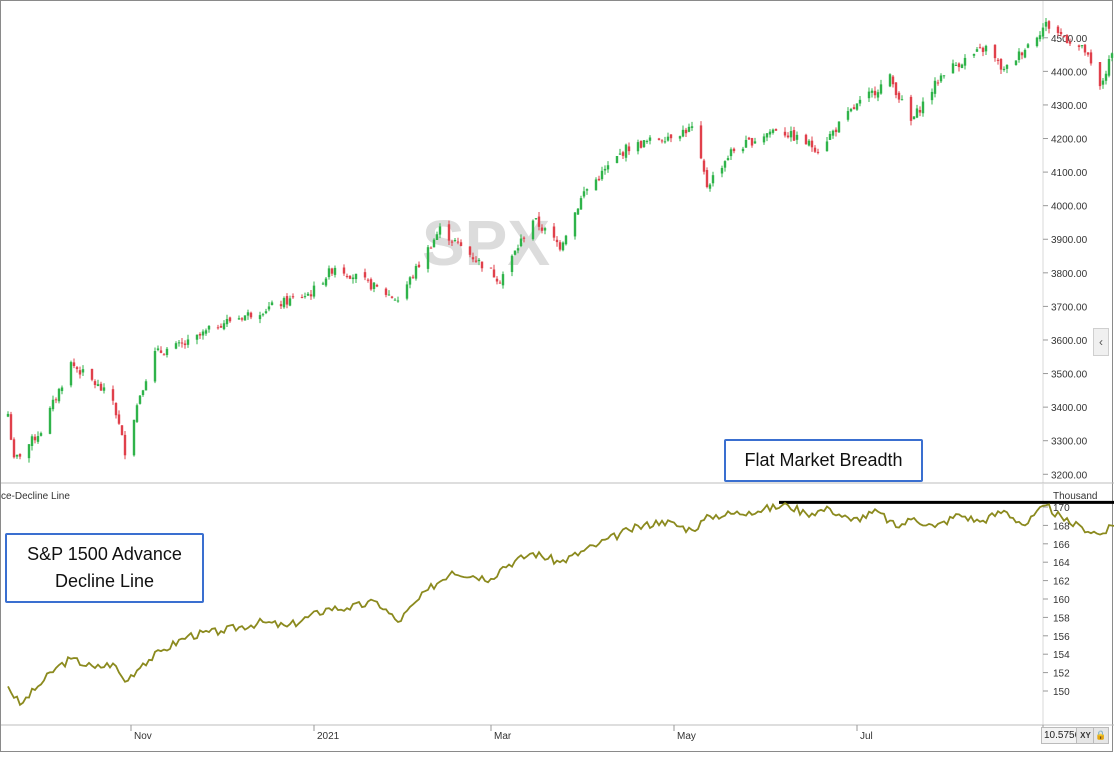 This screenshot has height=758, width=1115. Describe the element at coordinates (1061, 545) in the screenshot. I see `adline-tick-label: 166` at that location.